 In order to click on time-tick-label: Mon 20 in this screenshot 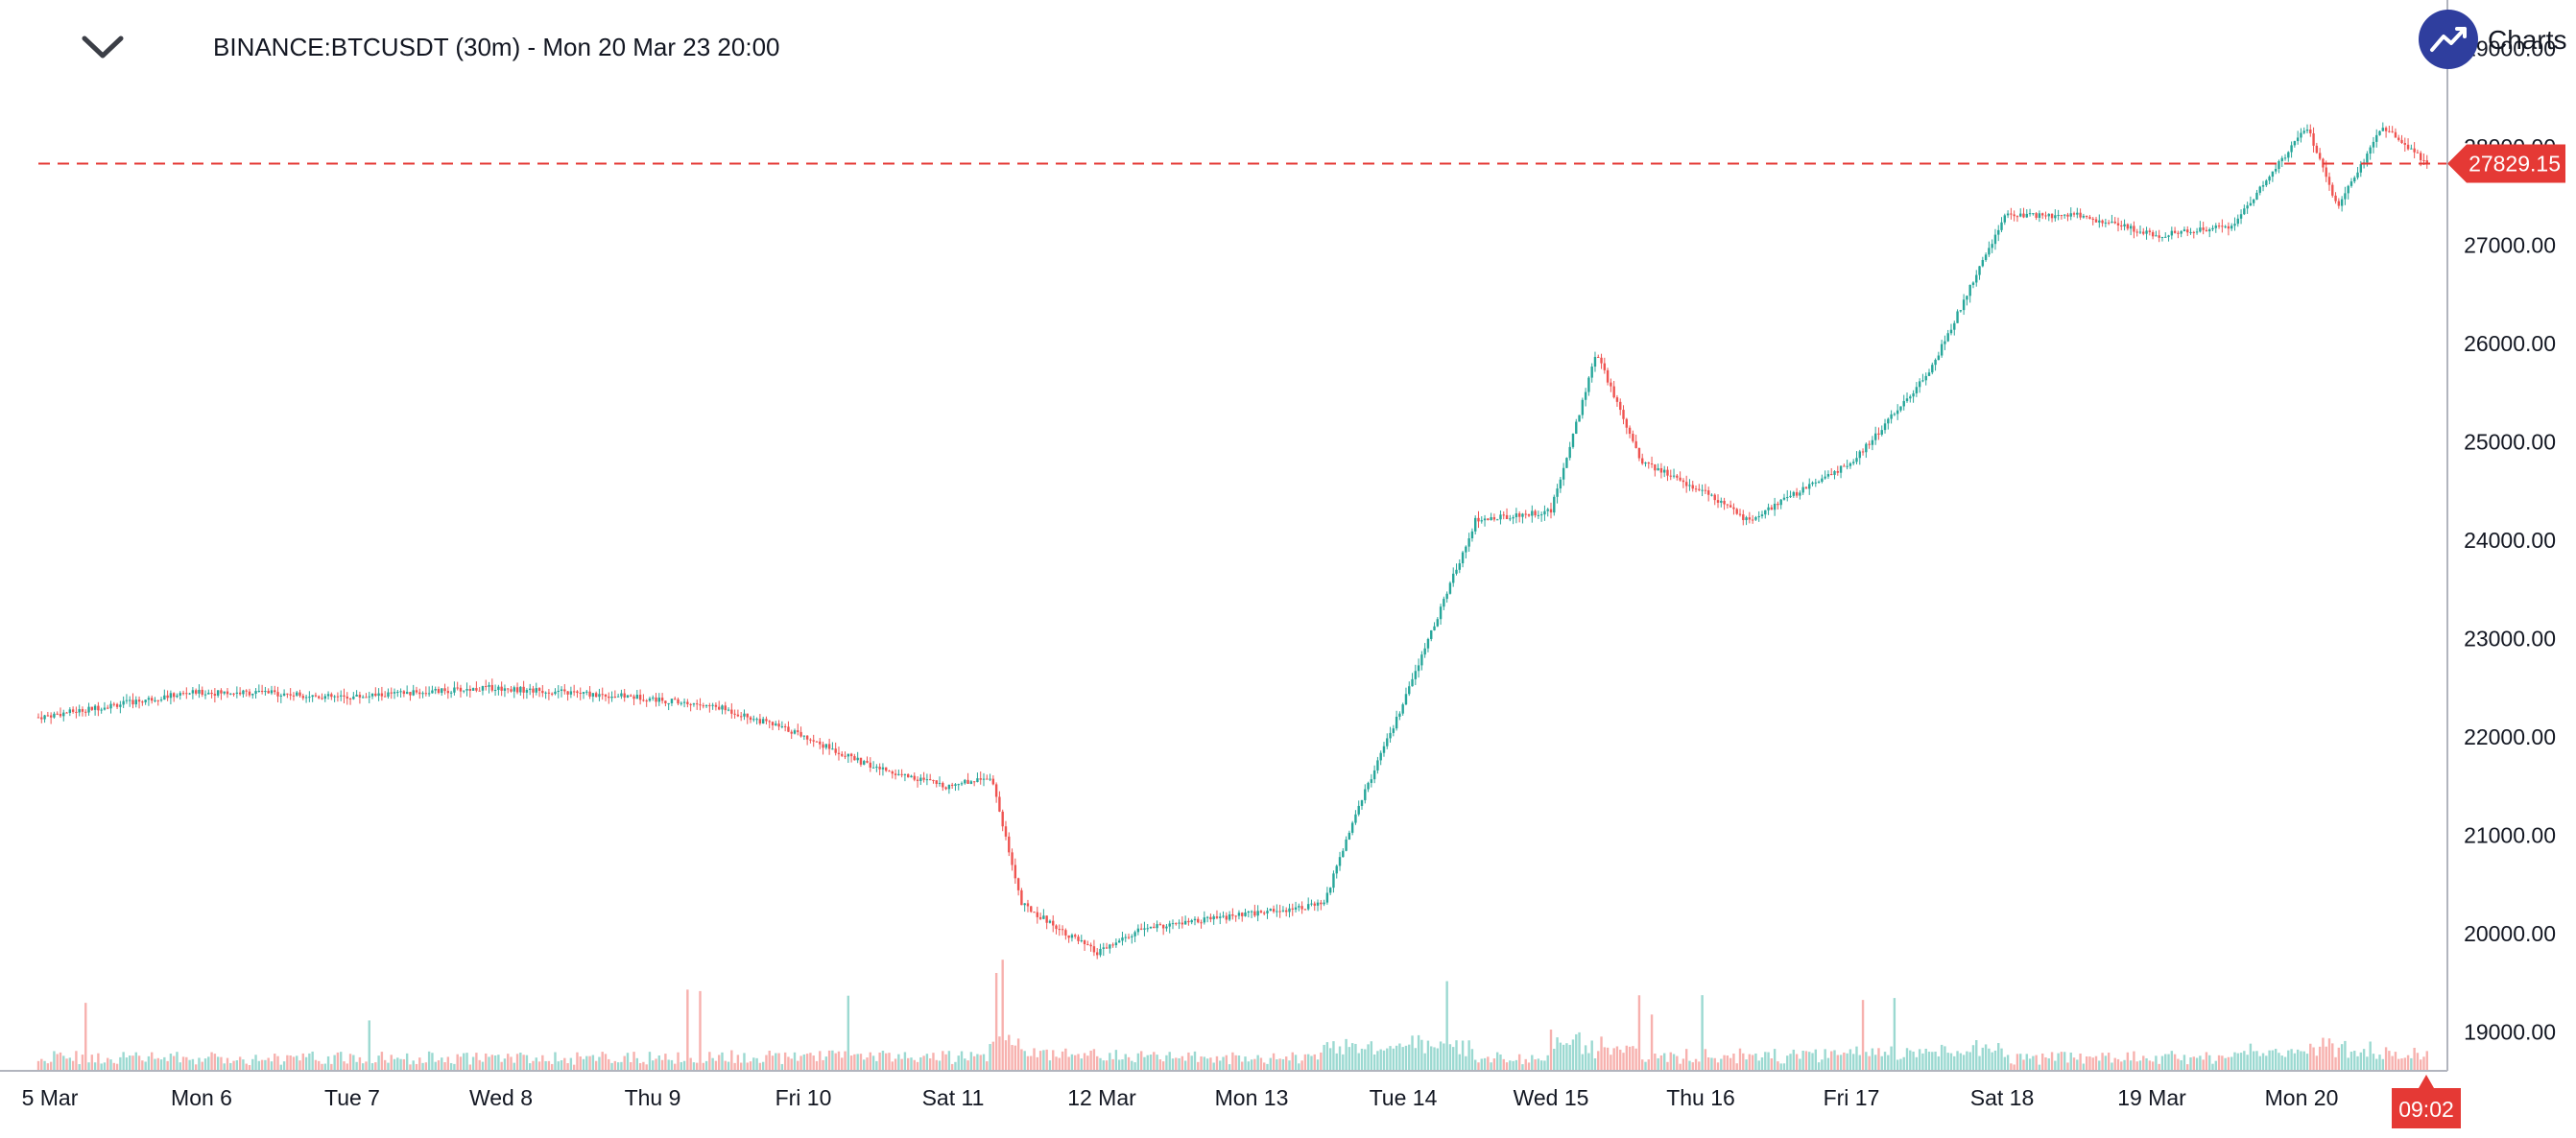, I will do `click(2302, 1097)`.